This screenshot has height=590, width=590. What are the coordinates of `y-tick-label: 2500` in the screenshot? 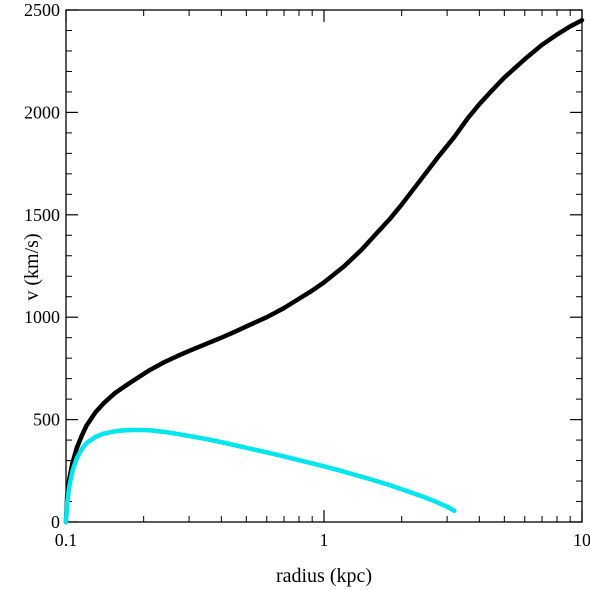 It's located at (42, 10).